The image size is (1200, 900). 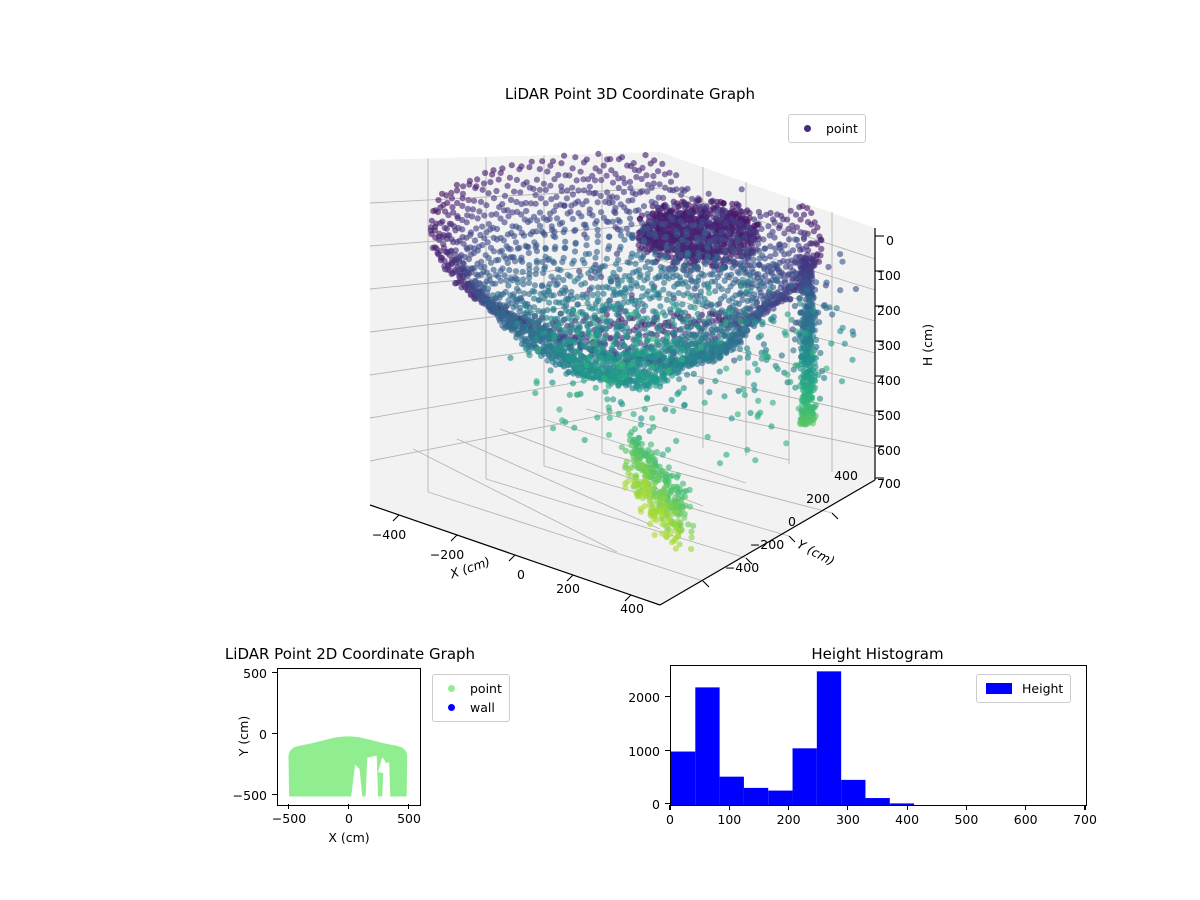 I want to click on ztick-label-3d-7: 700, so click(x=889, y=483).